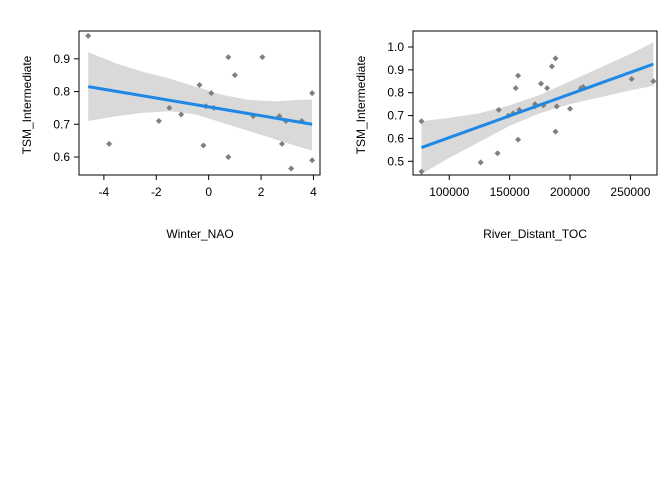 This screenshot has height=480, width=672. Describe the element at coordinates (449, 192) in the screenshot. I see `x-tick-label: 100000` at that location.